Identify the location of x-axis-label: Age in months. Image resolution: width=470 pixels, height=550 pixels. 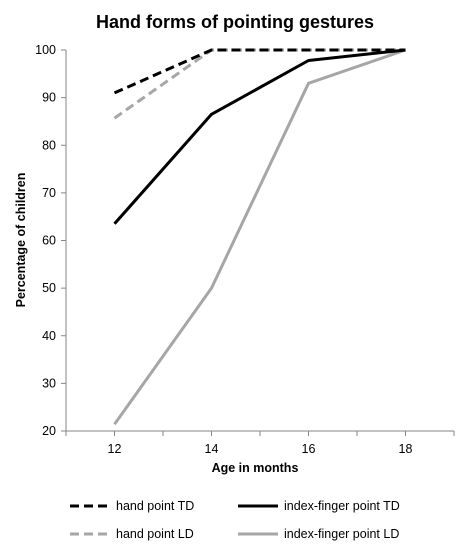
(255, 468).